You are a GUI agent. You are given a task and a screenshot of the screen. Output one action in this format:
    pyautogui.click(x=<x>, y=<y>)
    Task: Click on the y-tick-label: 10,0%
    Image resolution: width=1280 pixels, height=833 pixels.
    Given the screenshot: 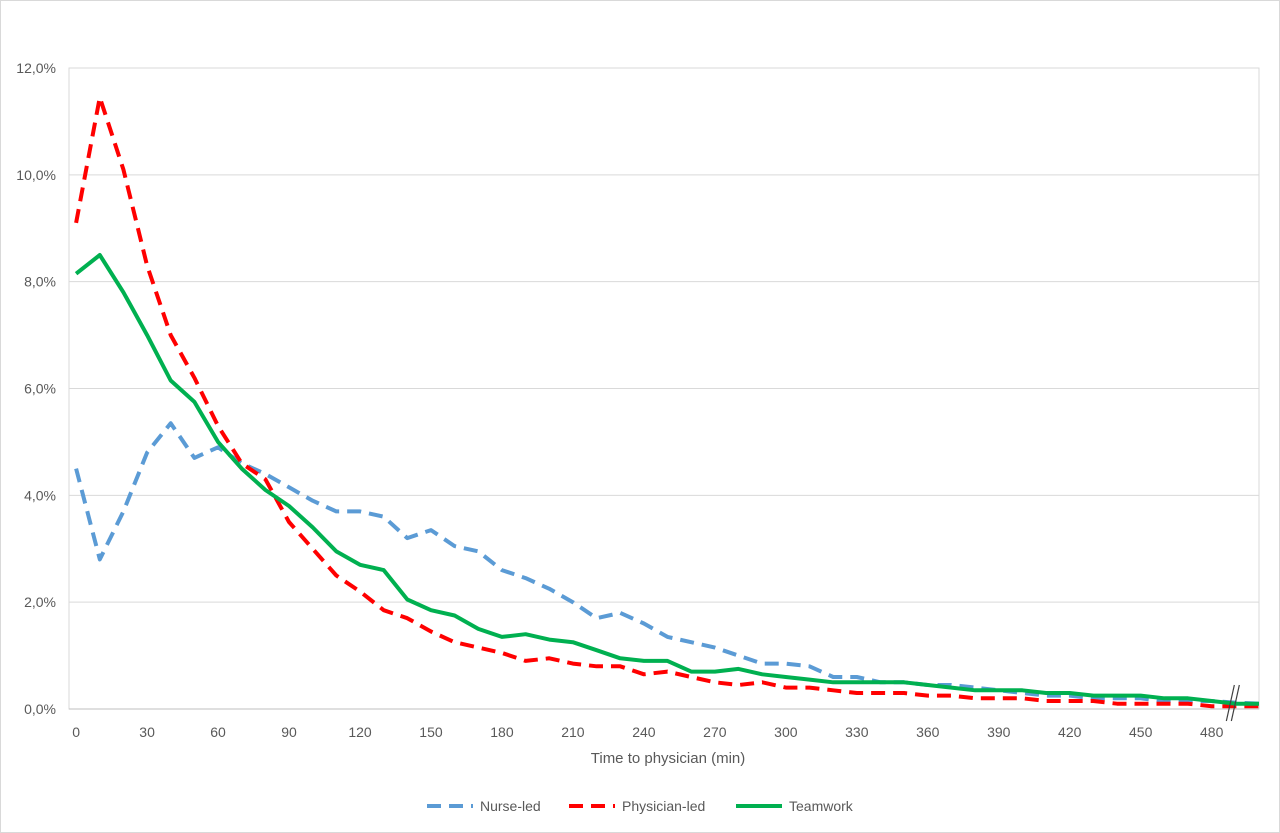 What is the action you would take?
    pyautogui.click(x=36, y=175)
    